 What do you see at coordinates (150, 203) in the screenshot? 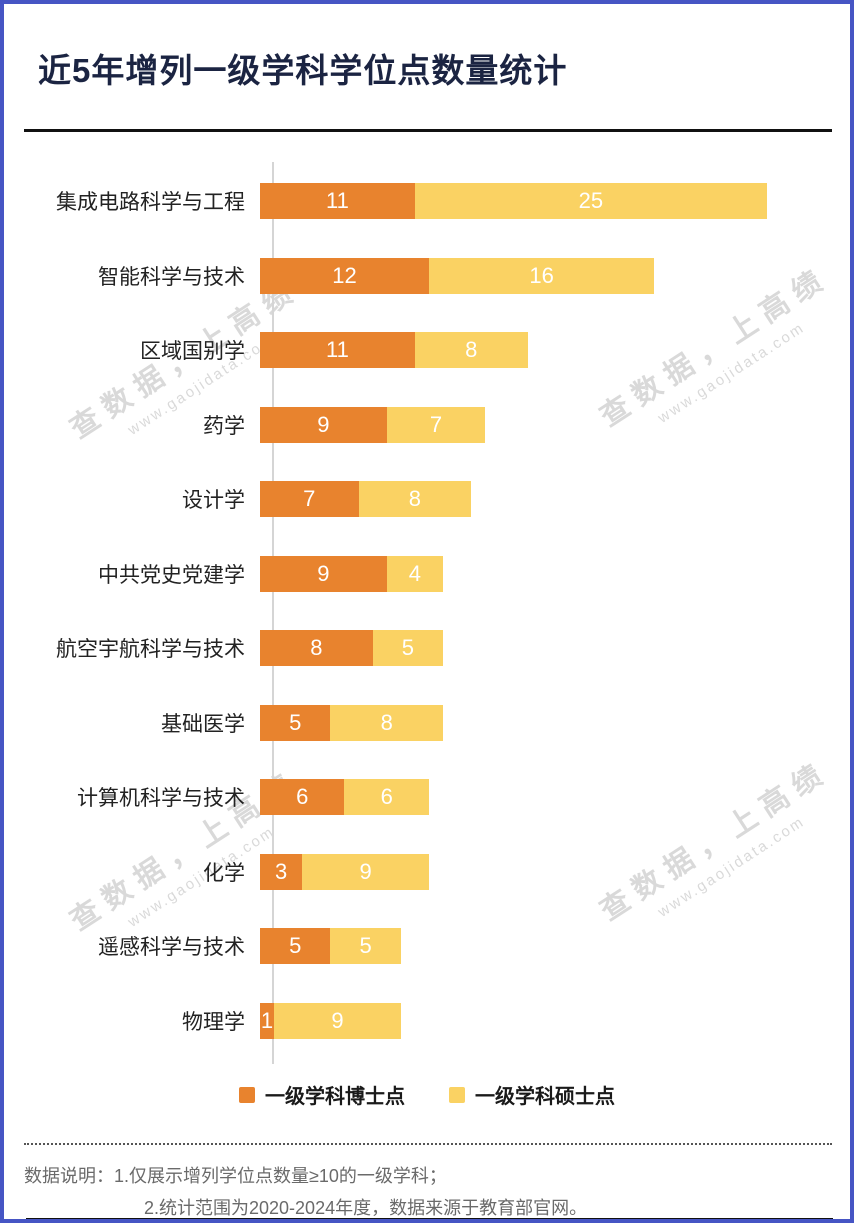
I see `category-label: 集成电路科学与工程` at bounding box center [150, 203].